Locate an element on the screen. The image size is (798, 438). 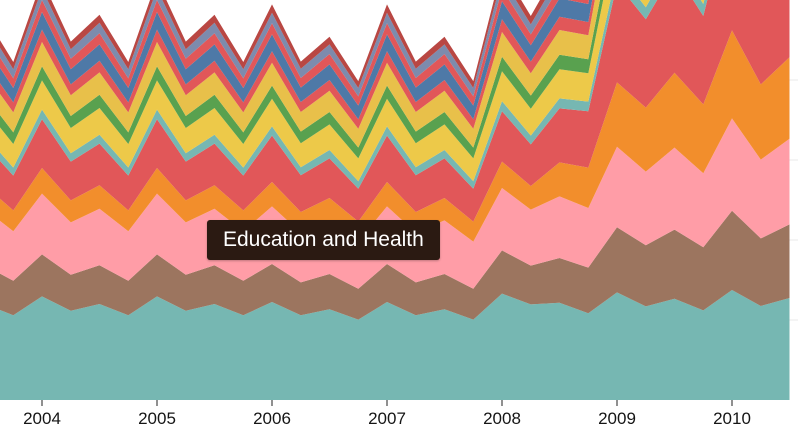
x-axis-label: 2009 is located at coordinates (617, 418).